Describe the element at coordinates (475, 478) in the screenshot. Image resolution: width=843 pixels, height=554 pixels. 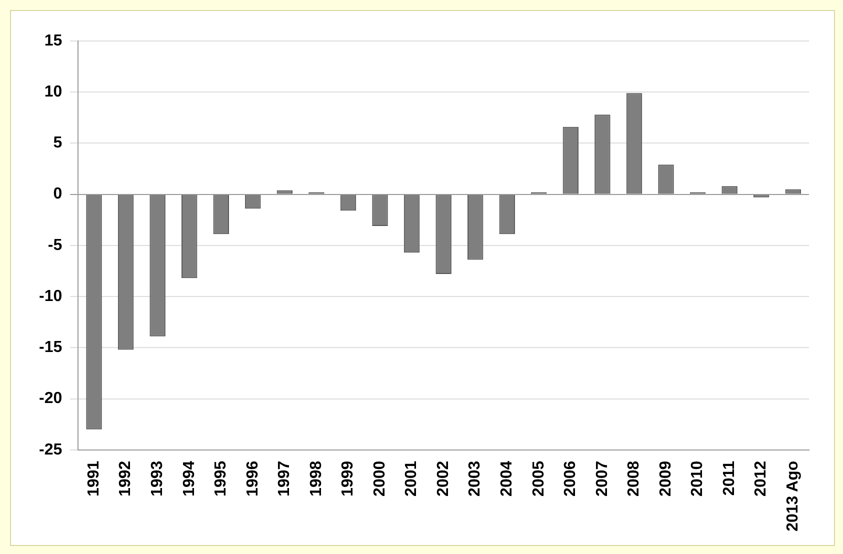
I see `x-tick-label: 2003` at that location.